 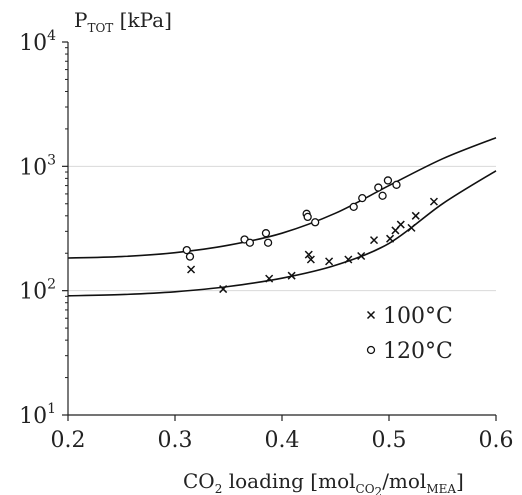 I want to click on legend-marker-circle, so click(x=371, y=350).